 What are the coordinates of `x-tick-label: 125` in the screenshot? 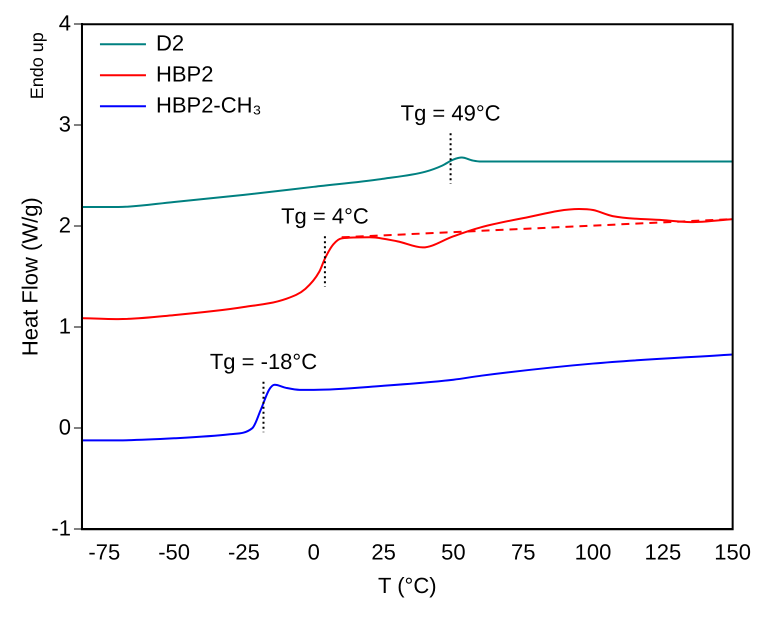 It's located at (663, 551).